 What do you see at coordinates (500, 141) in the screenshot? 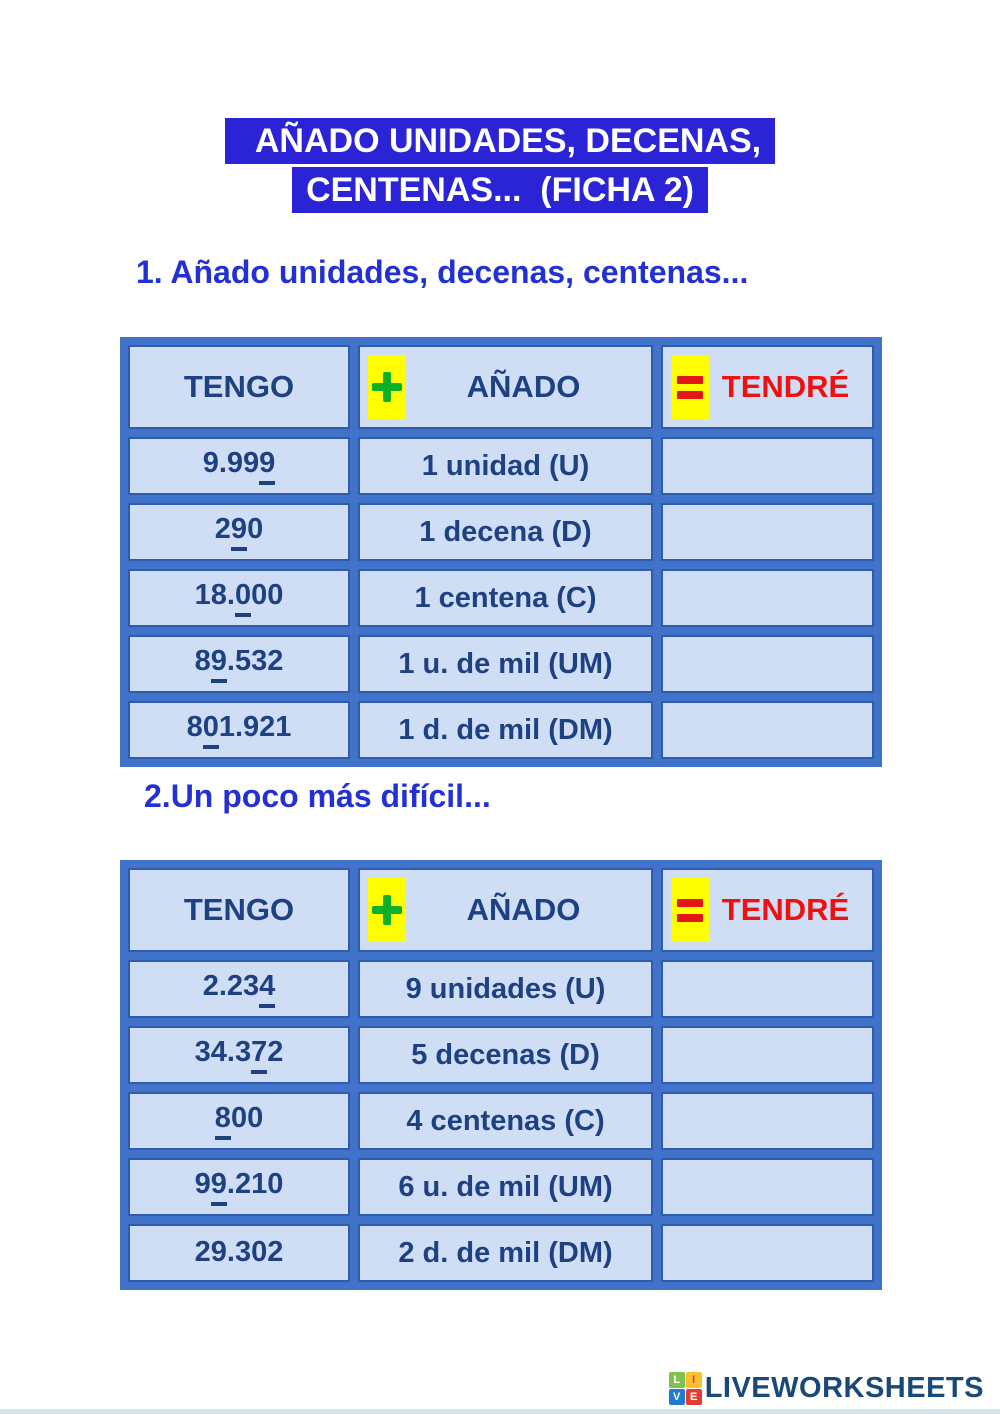
I see `title-line-1: AÑADO UNIDADES, DECENAS,` at bounding box center [500, 141].